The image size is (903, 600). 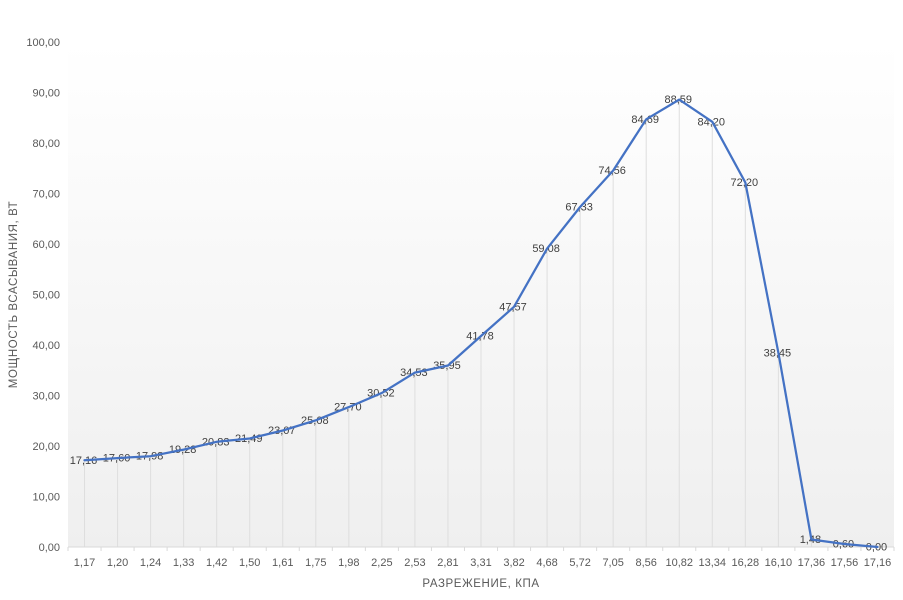 What do you see at coordinates (216, 563) in the screenshot?
I see `x-tick-label: 1,42` at bounding box center [216, 563].